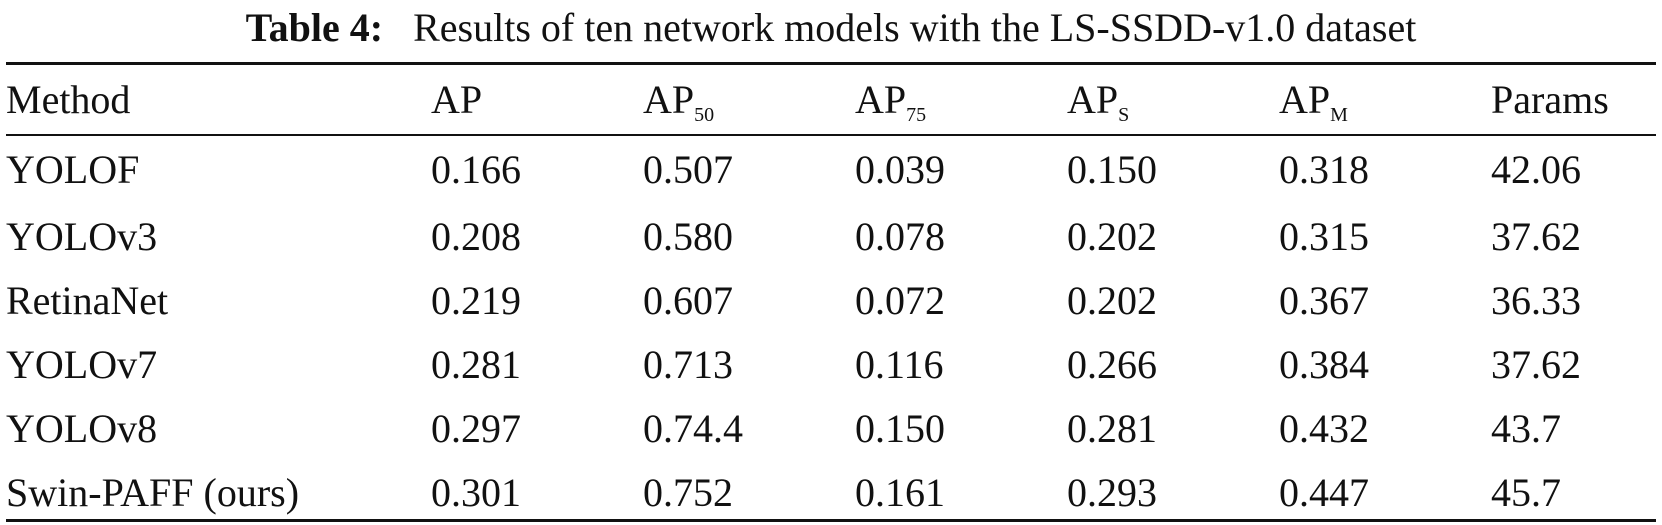 The image size is (1662, 525). Describe the element at coordinates (891, 101) in the screenshot. I see `column-header-ap75: AP75` at that location.